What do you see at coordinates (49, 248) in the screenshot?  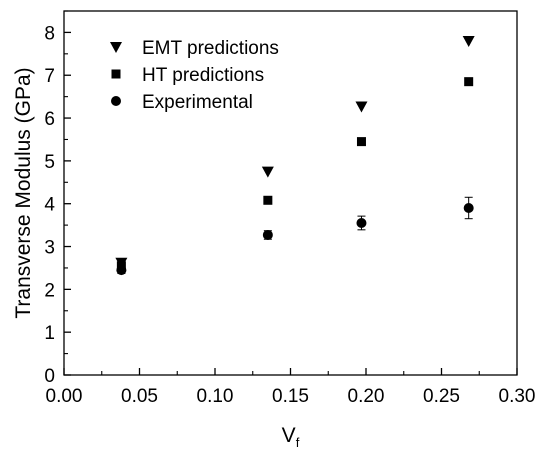 I see `y-tick-label: 3` at bounding box center [49, 248].